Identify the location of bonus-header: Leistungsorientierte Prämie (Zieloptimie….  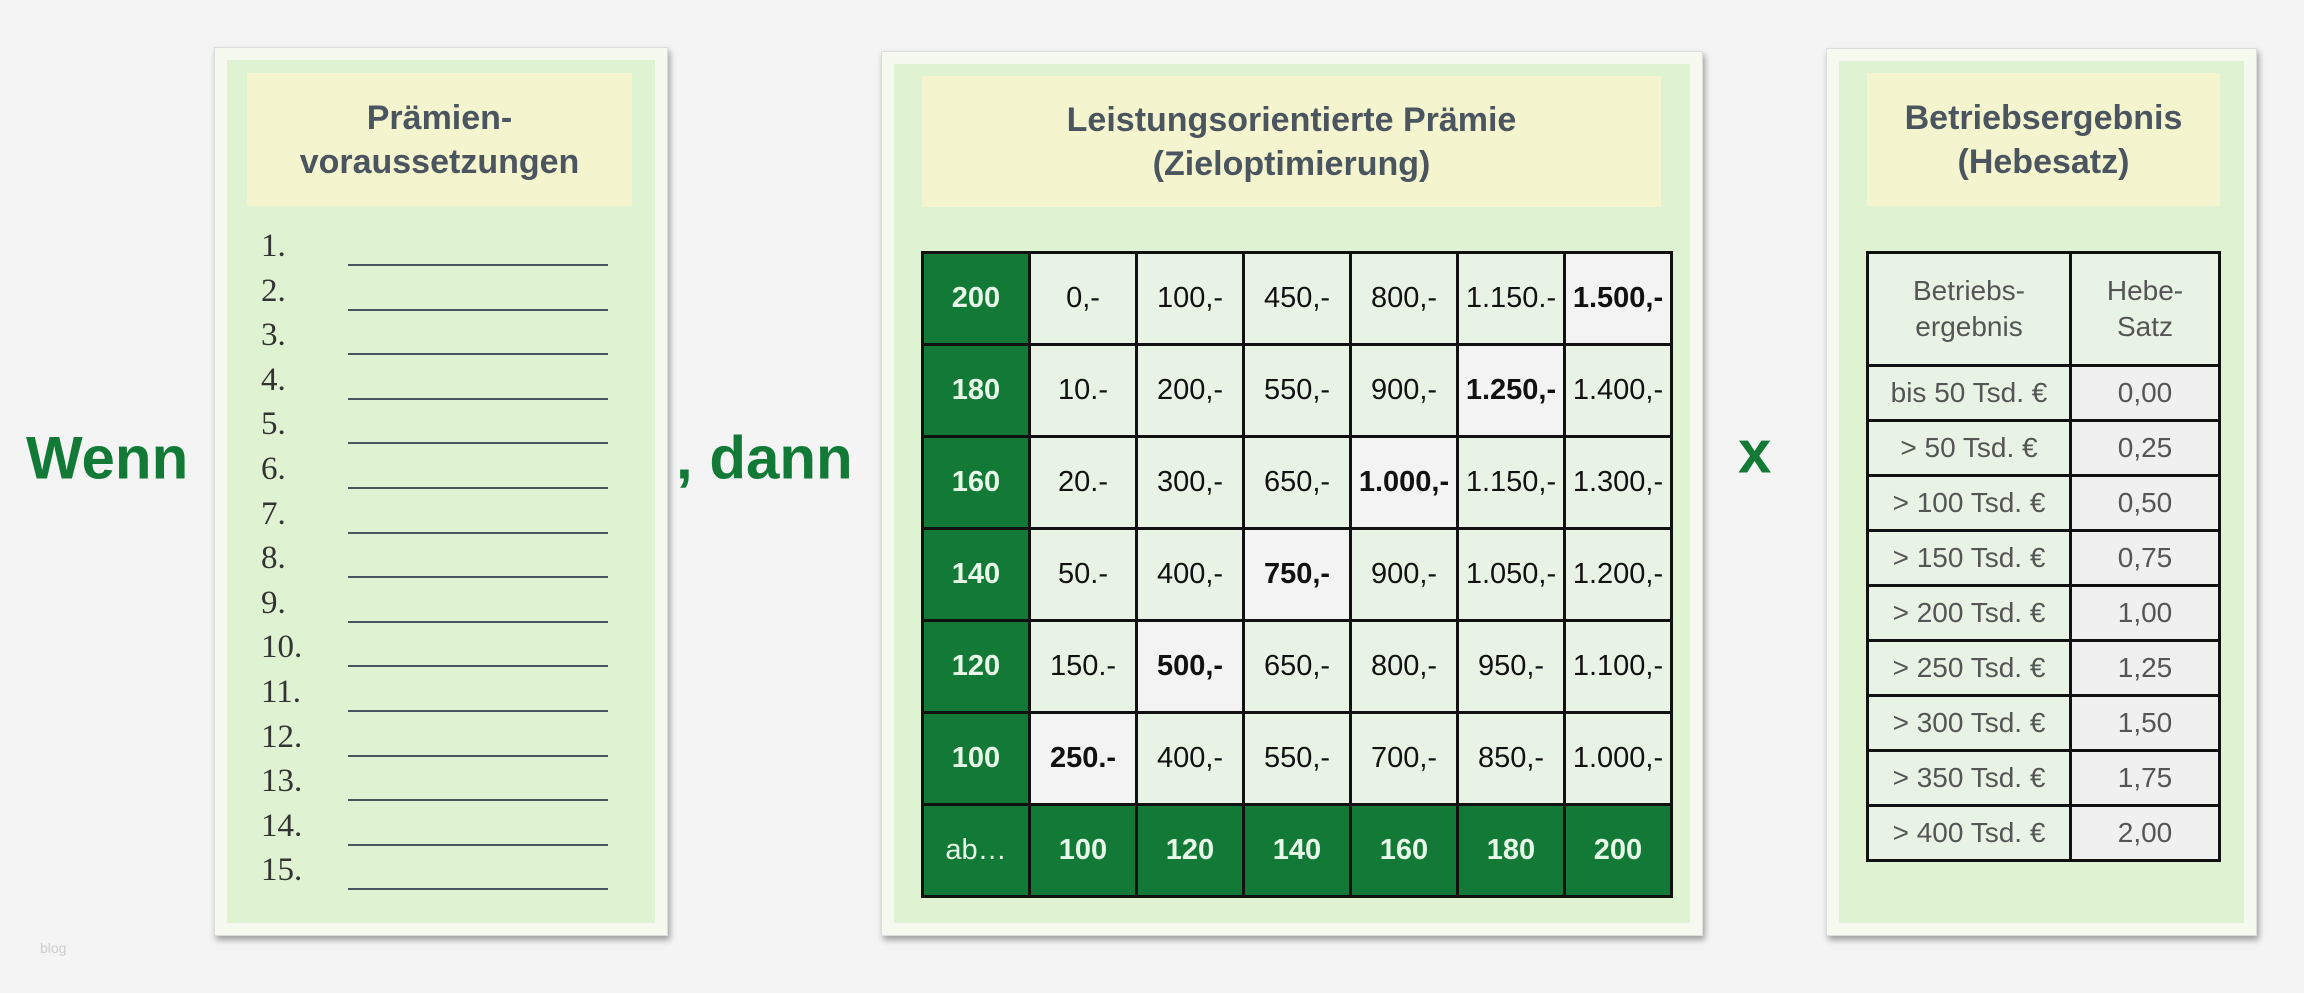
(1291, 141).